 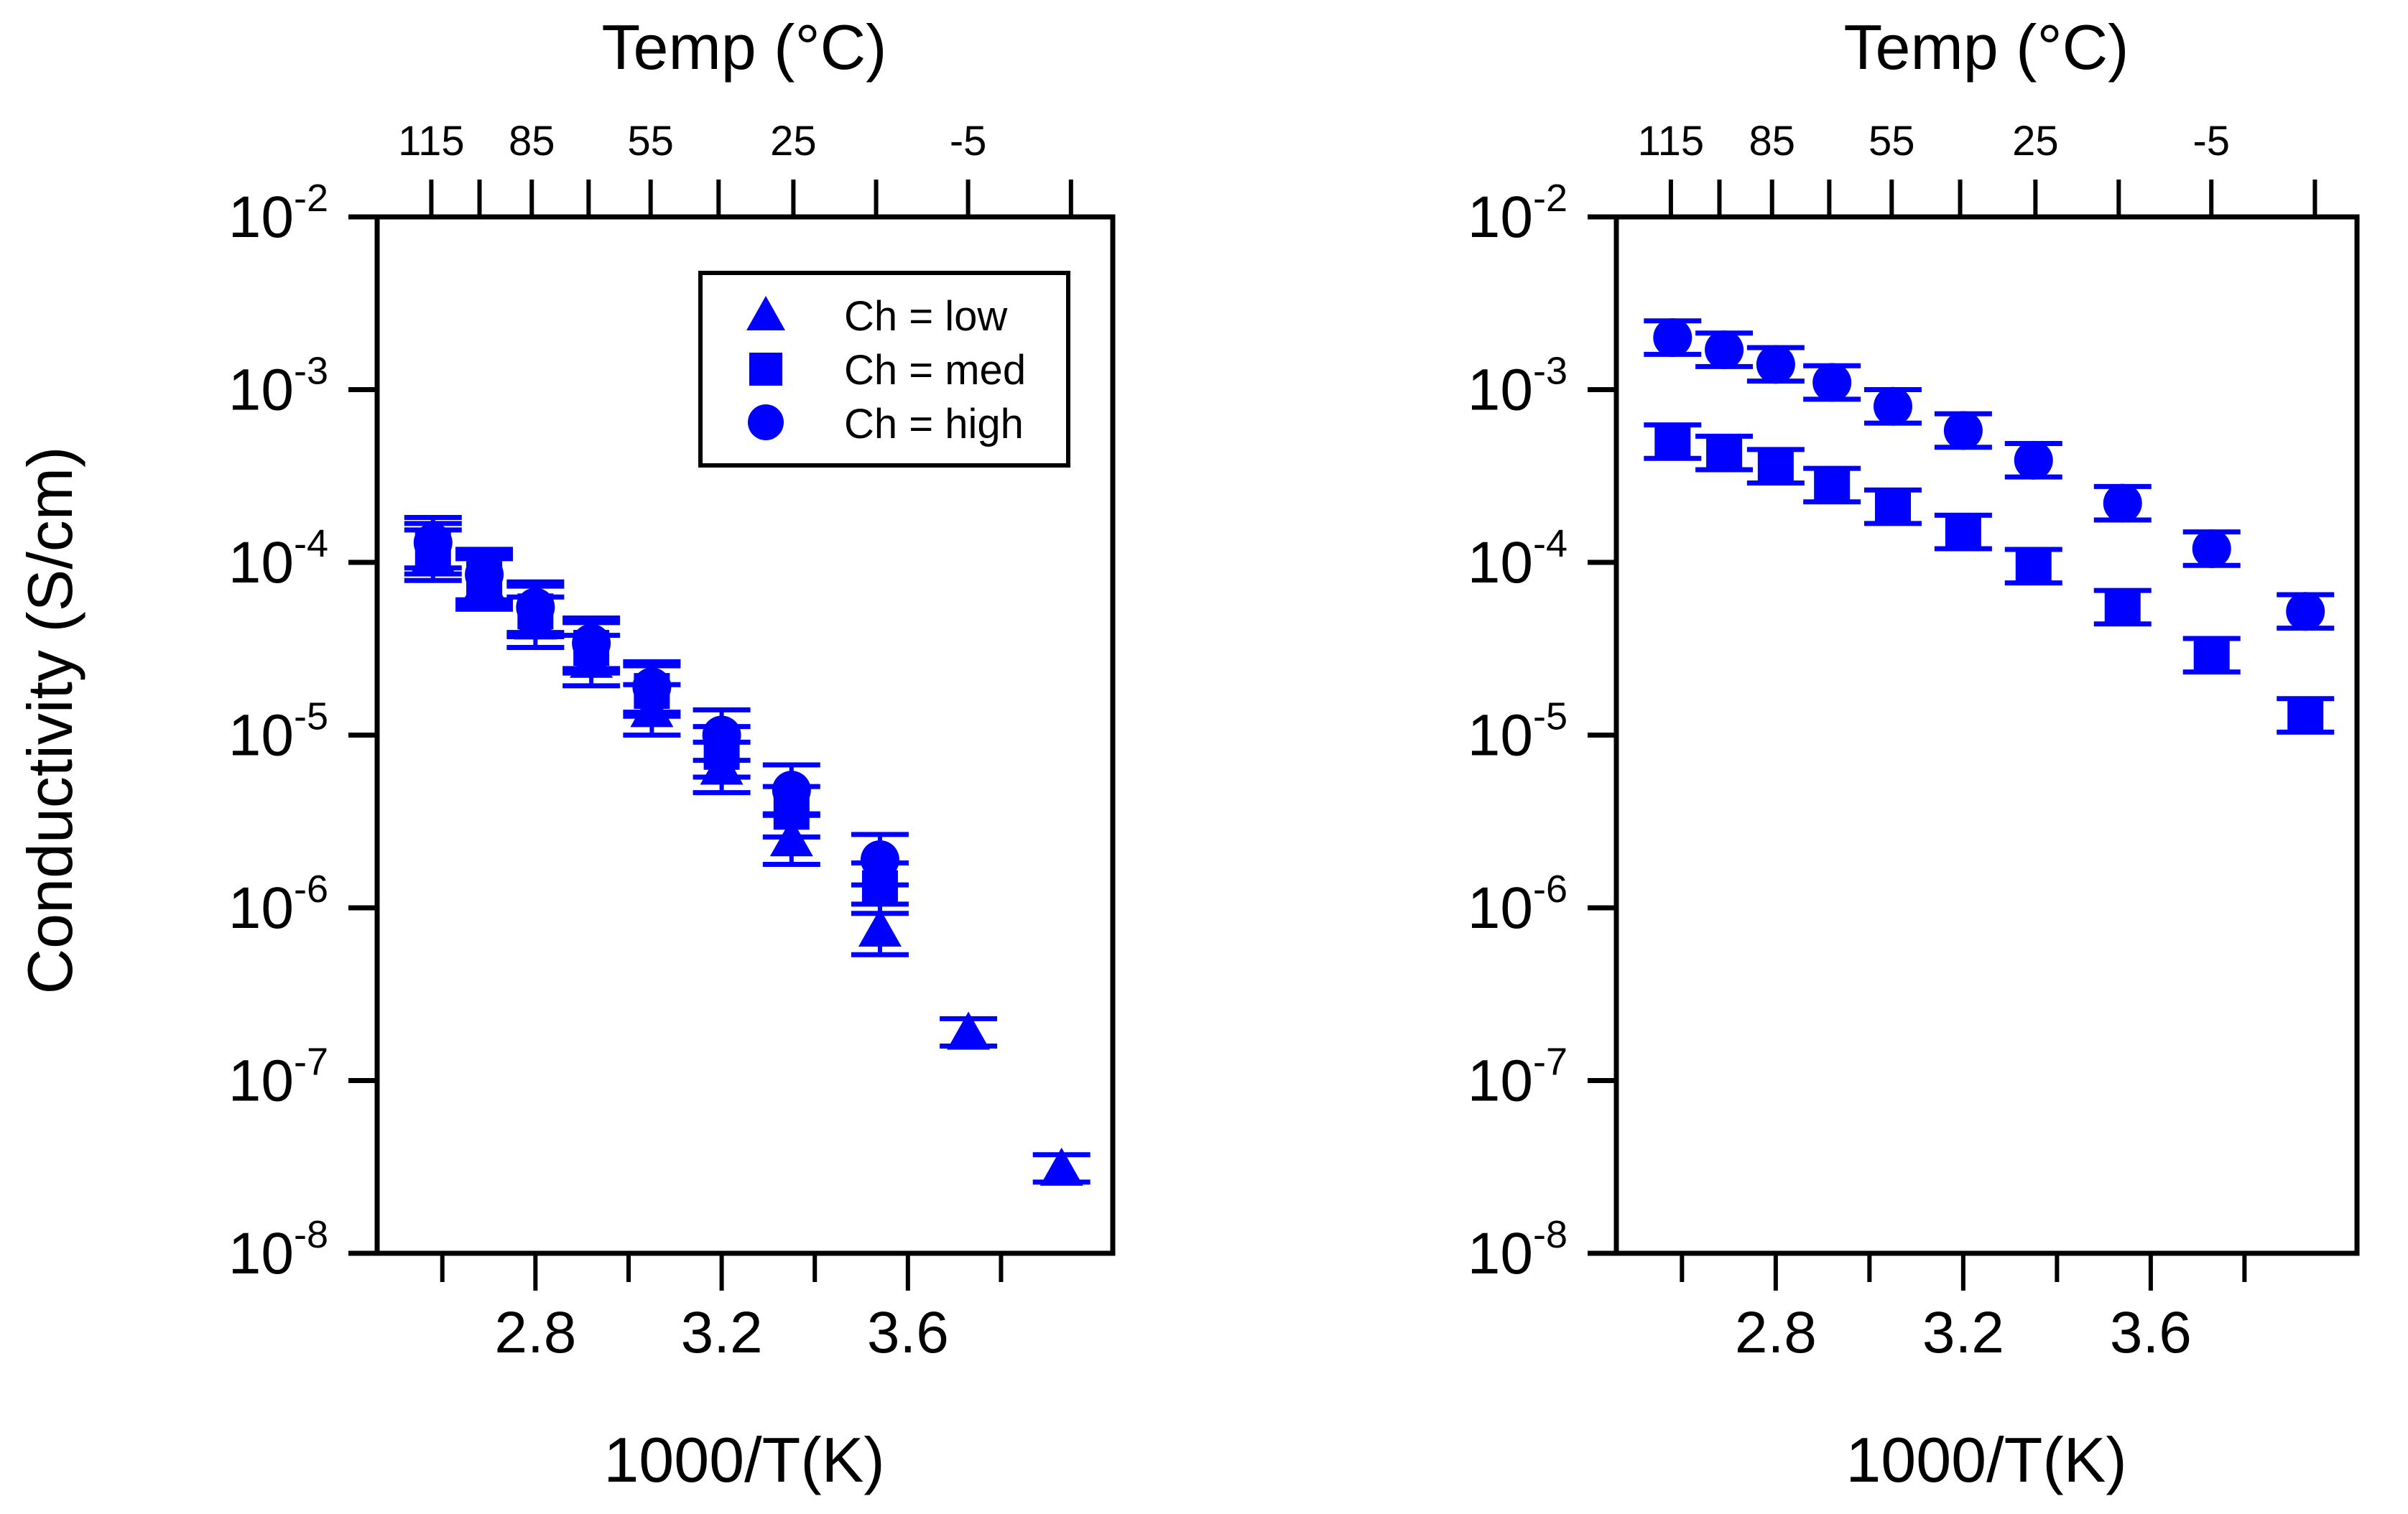 I want to click on legend-label-high: Ch = high, so click(x=934, y=424).